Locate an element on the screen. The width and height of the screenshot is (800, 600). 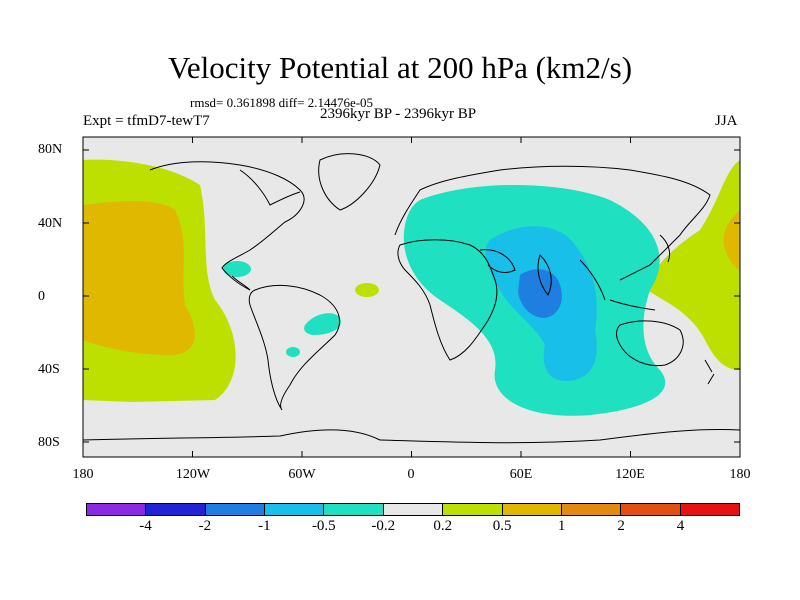
colorbar-label-1: -2 is located at coordinates (205, 526).